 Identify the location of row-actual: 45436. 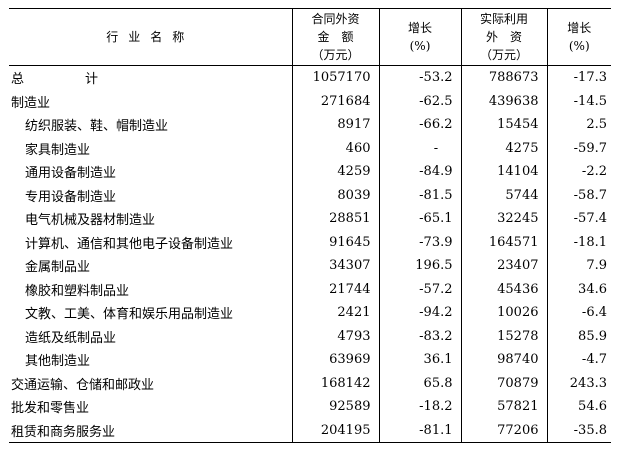
(504, 289).